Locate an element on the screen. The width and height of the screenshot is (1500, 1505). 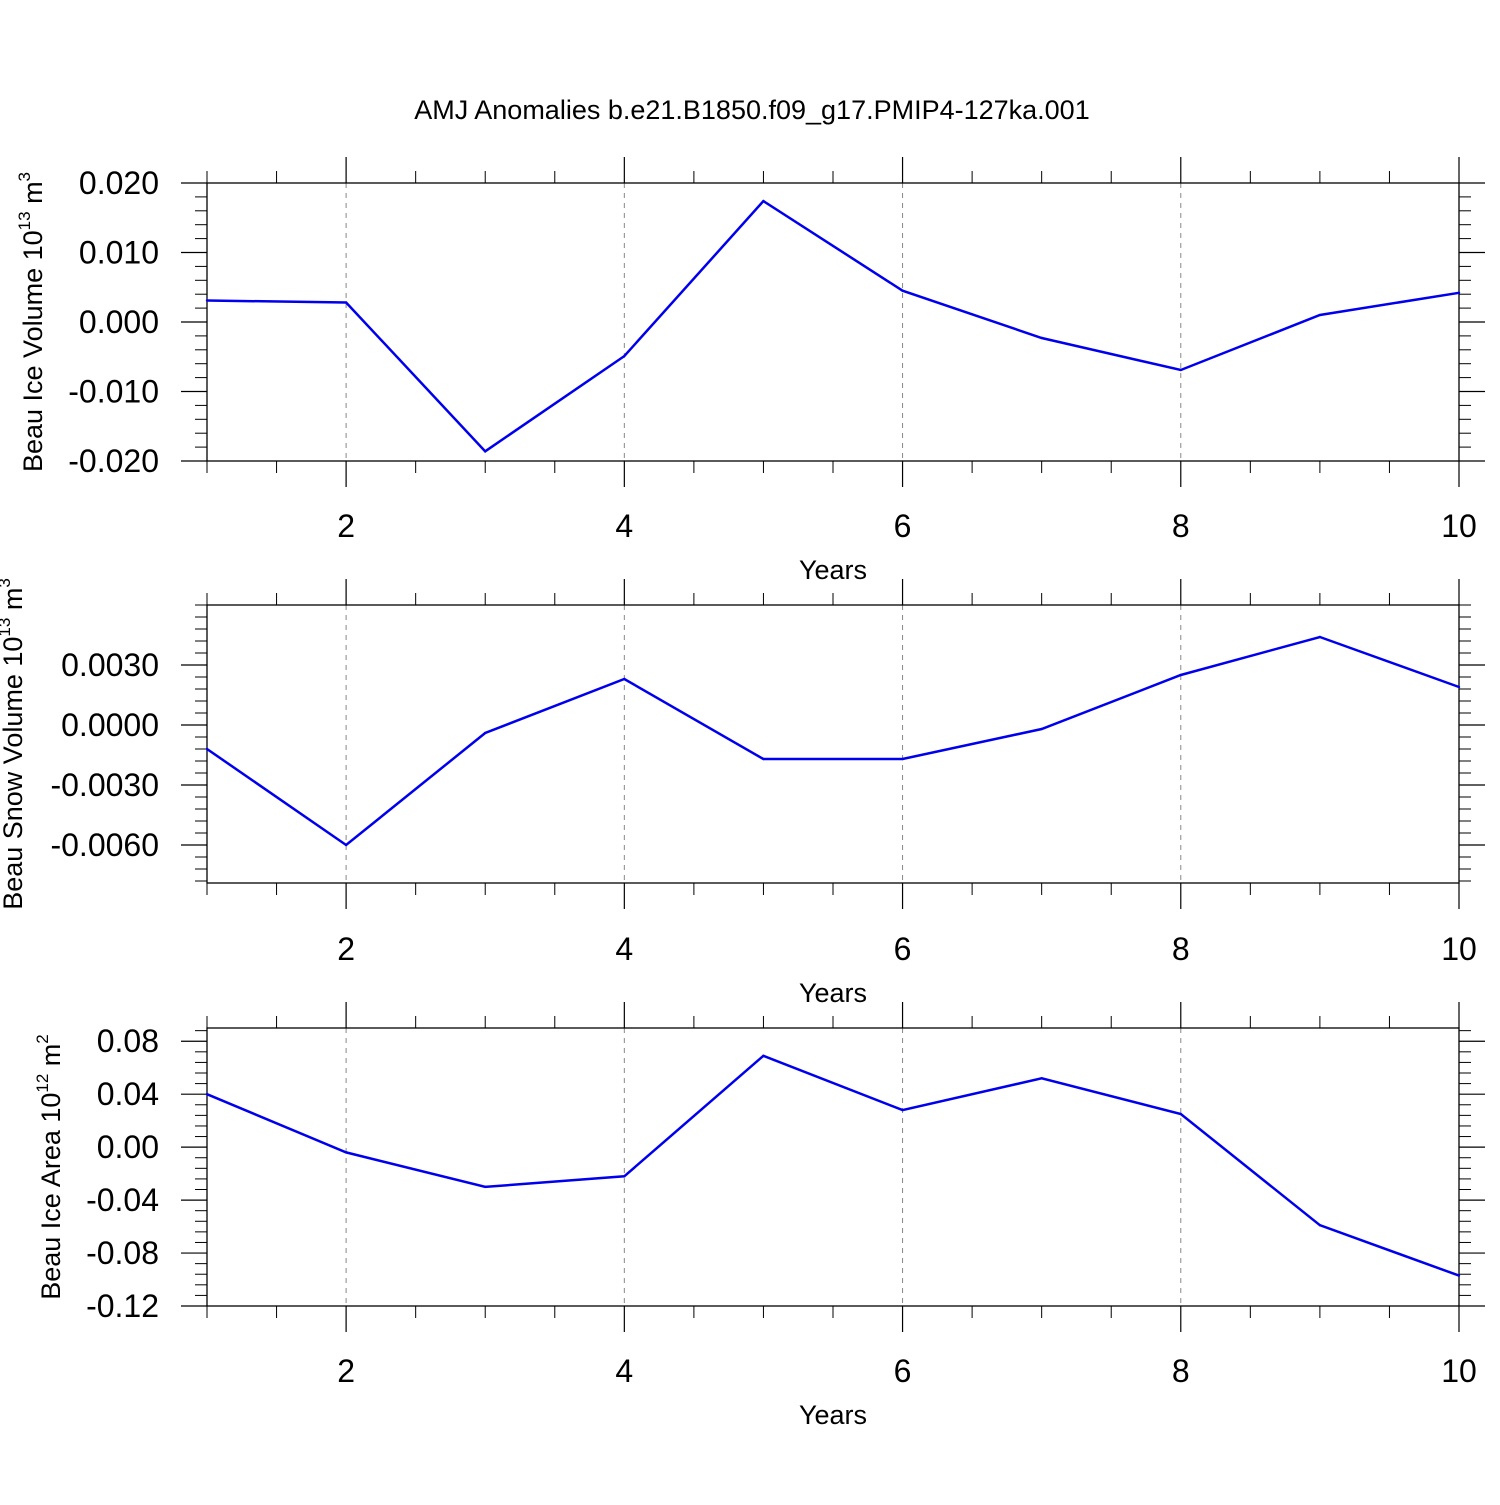
y-tick-label: -0.0060 is located at coordinates (104, 845).